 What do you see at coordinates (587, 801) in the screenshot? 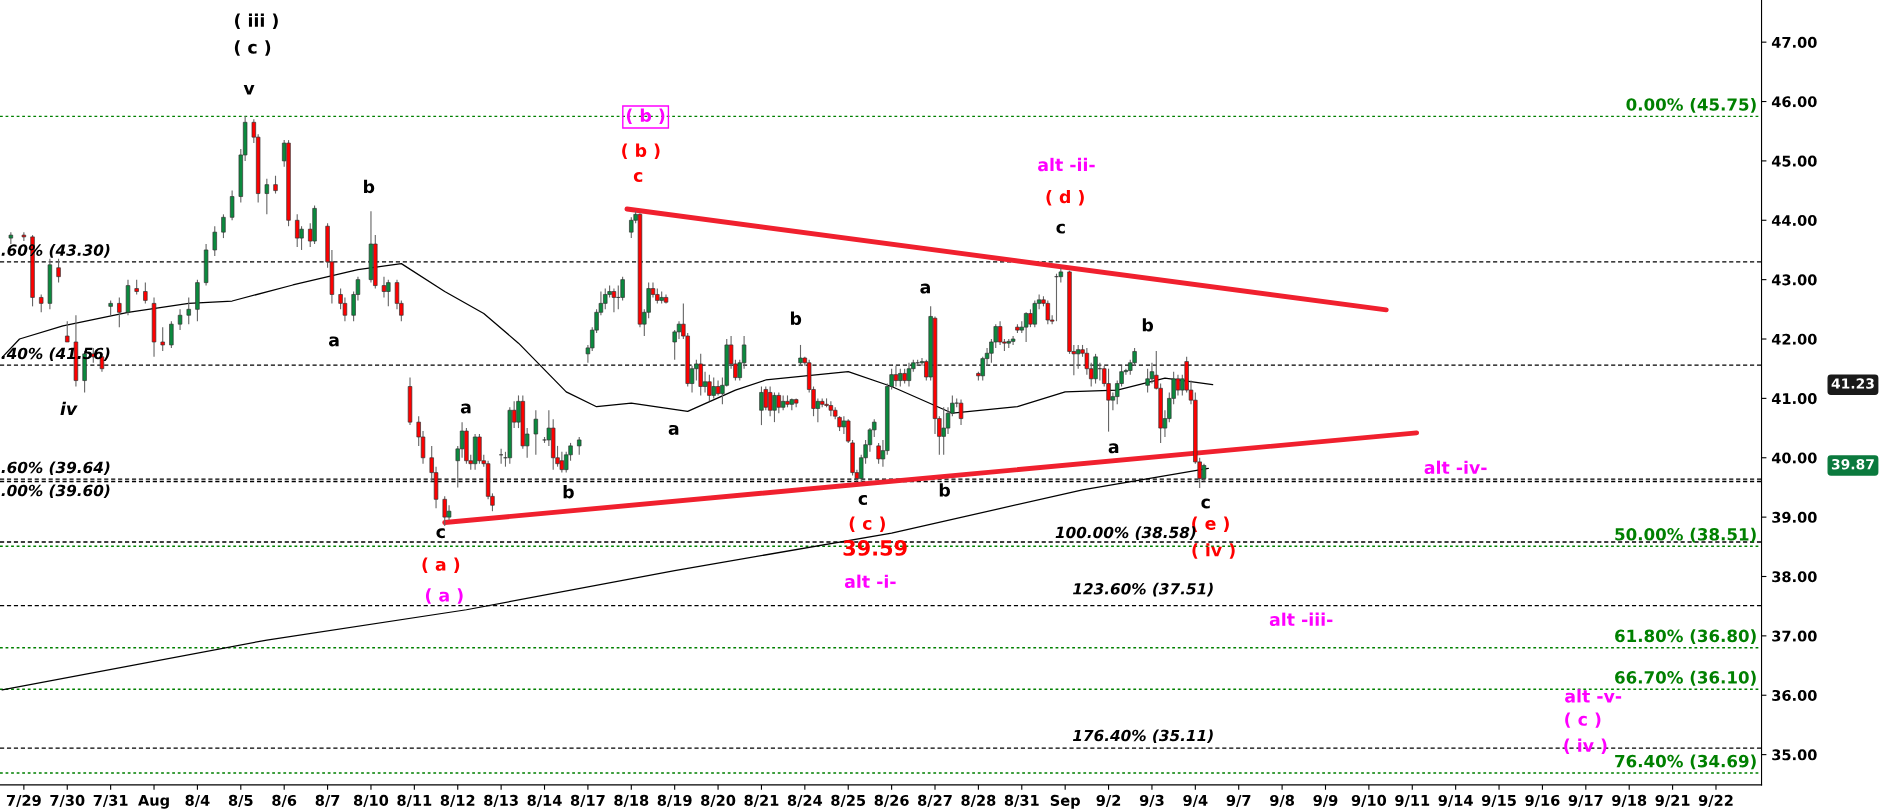
I see `x-tick-label: 8/17` at bounding box center [587, 801].